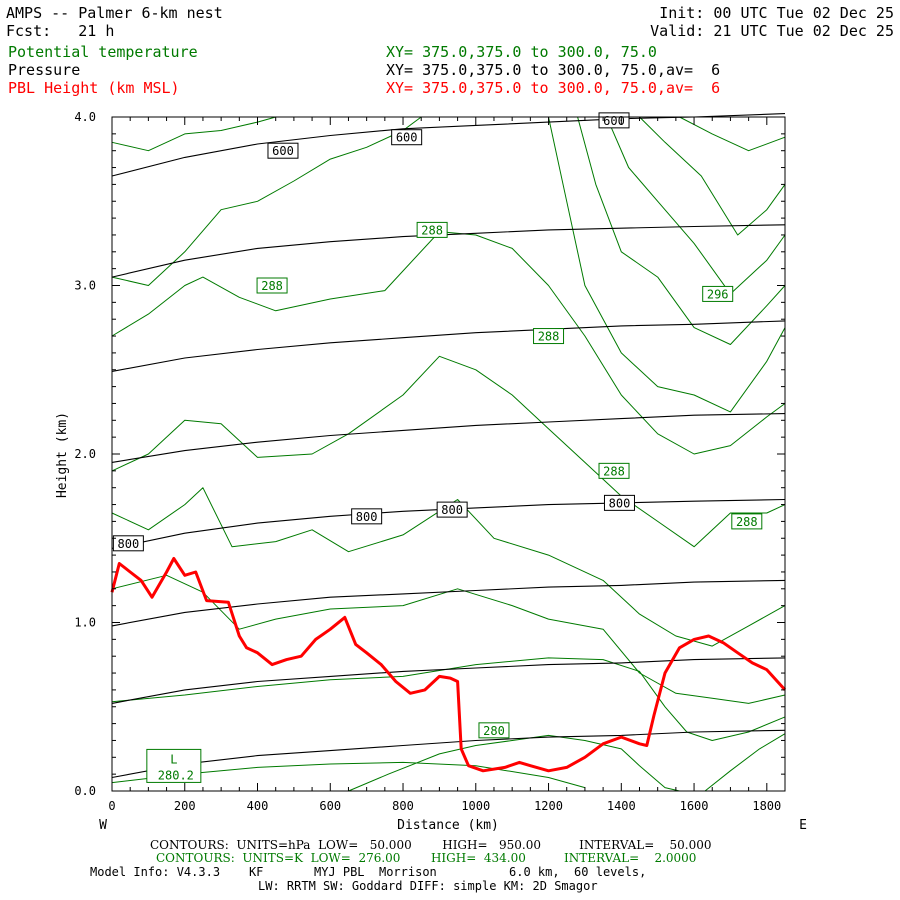  What do you see at coordinates (44, 70) in the screenshot?
I see `field-pressure-name: Pressure` at bounding box center [44, 70].